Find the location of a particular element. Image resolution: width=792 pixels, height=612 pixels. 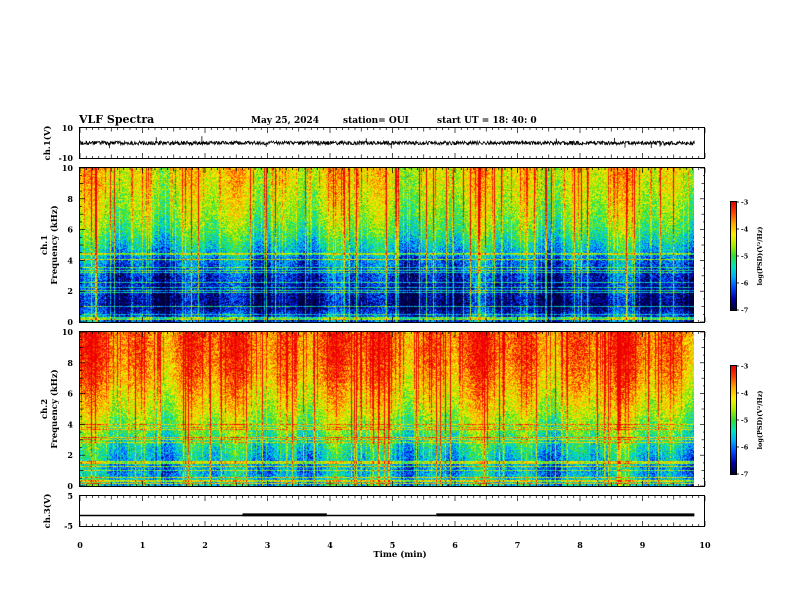

ch2-y-tick-label: 2 is located at coordinates (70, 455).